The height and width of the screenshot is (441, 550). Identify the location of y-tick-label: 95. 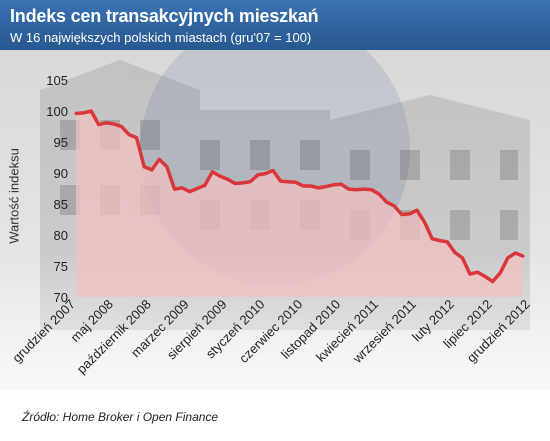
(61, 142).